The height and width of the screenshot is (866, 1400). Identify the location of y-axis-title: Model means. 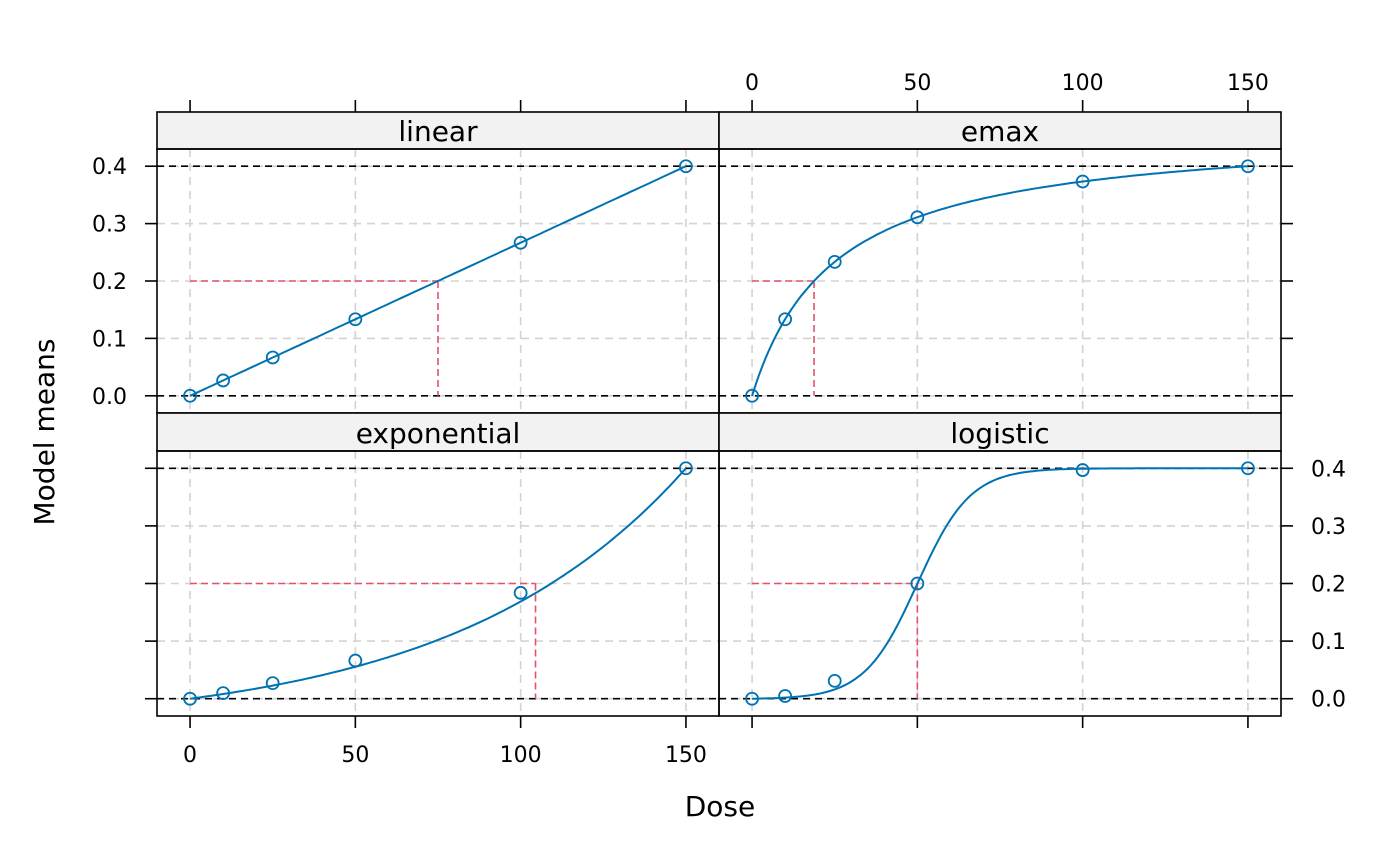
(44, 432).